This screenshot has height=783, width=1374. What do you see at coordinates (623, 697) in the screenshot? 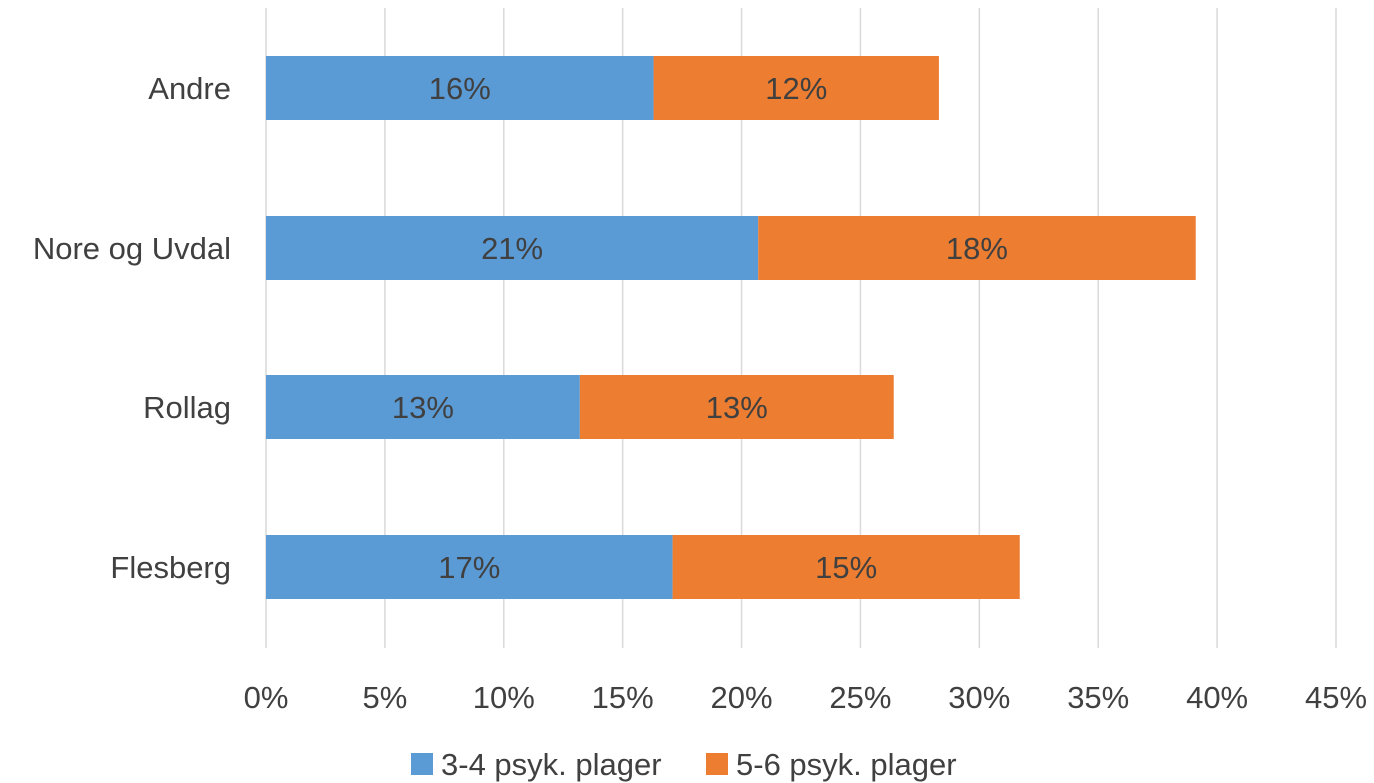
I see `x-tick-label: 15%` at bounding box center [623, 697].